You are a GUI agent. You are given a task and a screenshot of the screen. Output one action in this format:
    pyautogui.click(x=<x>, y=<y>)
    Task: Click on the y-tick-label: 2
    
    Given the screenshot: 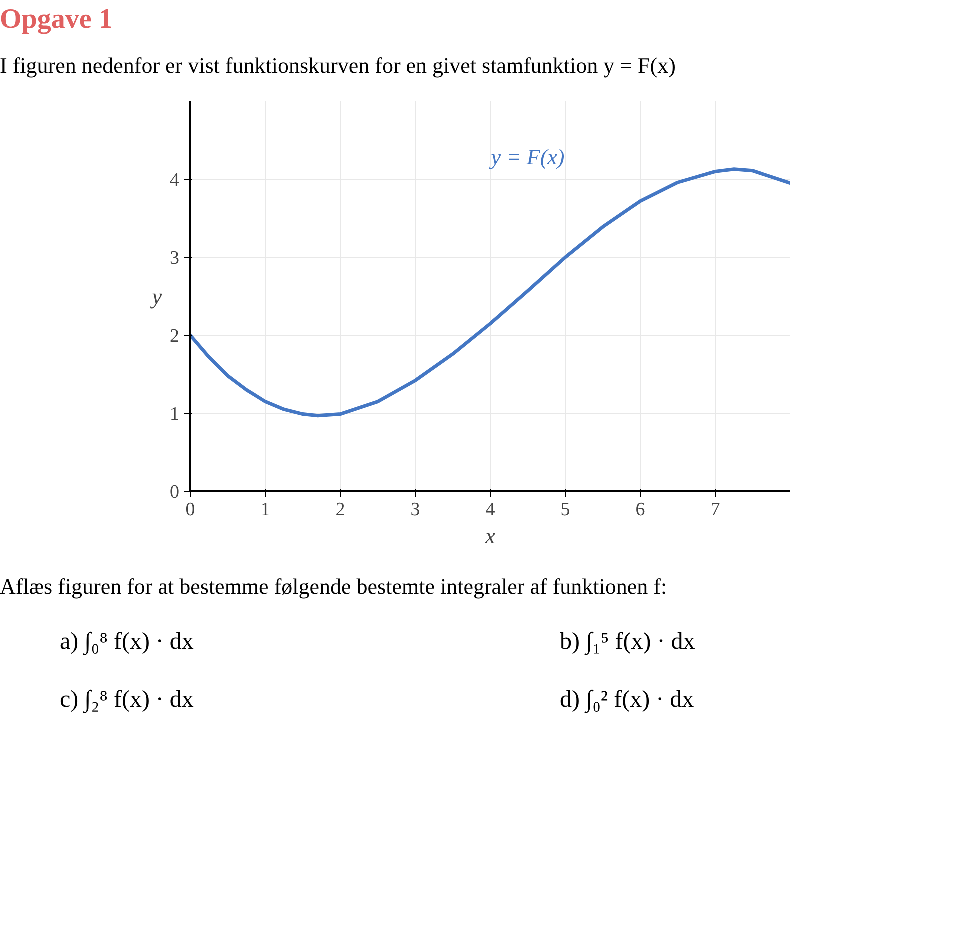 What is the action you would take?
    pyautogui.click(x=175, y=337)
    